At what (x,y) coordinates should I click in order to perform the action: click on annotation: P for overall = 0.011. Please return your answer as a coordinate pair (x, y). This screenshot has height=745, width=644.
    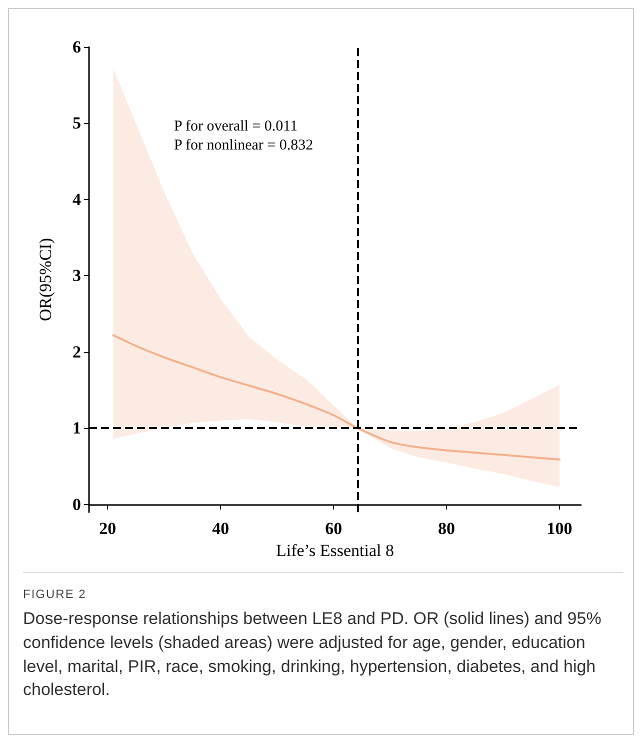
    Looking at the image, I should click on (236, 126).